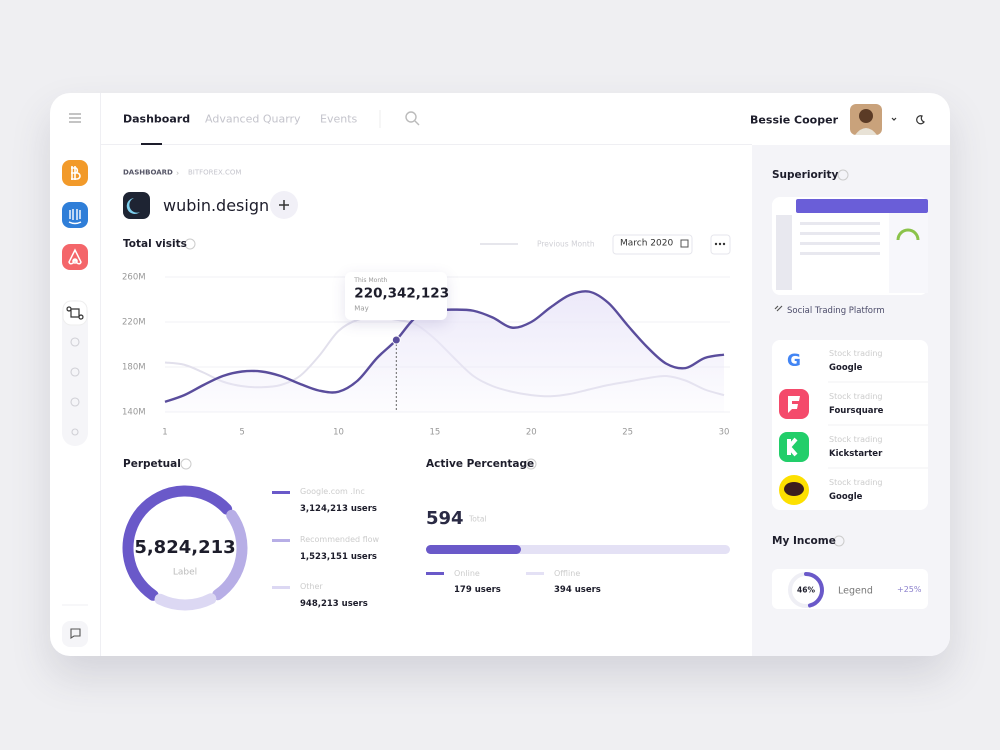 This screenshot has width=1000, height=750. What do you see at coordinates (371, 280) in the screenshot?
I see `tooltip-series: This Month` at bounding box center [371, 280].